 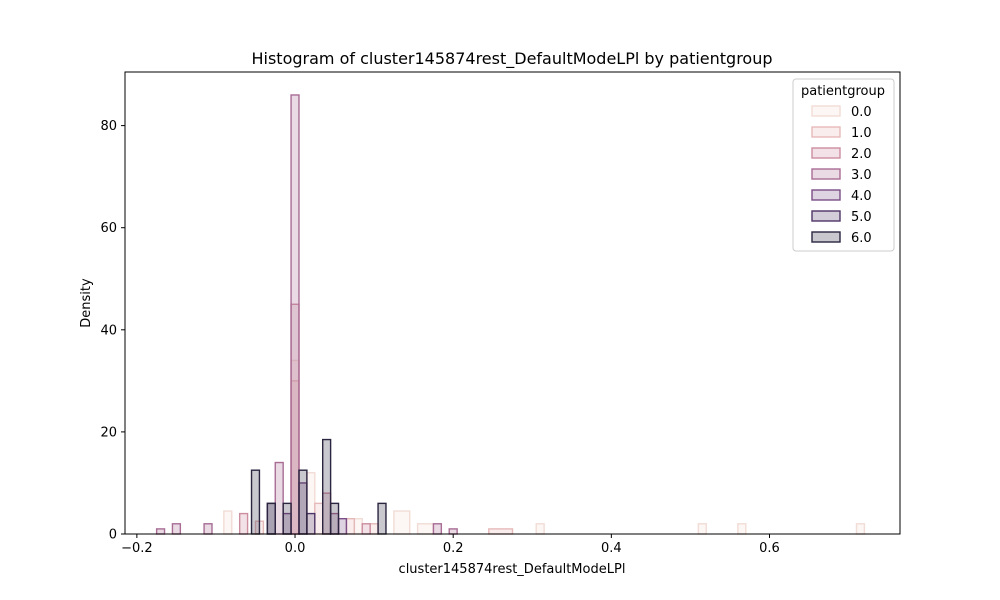 I want to click on histogram-bar-group-0.0-3, so click(x=358, y=526).